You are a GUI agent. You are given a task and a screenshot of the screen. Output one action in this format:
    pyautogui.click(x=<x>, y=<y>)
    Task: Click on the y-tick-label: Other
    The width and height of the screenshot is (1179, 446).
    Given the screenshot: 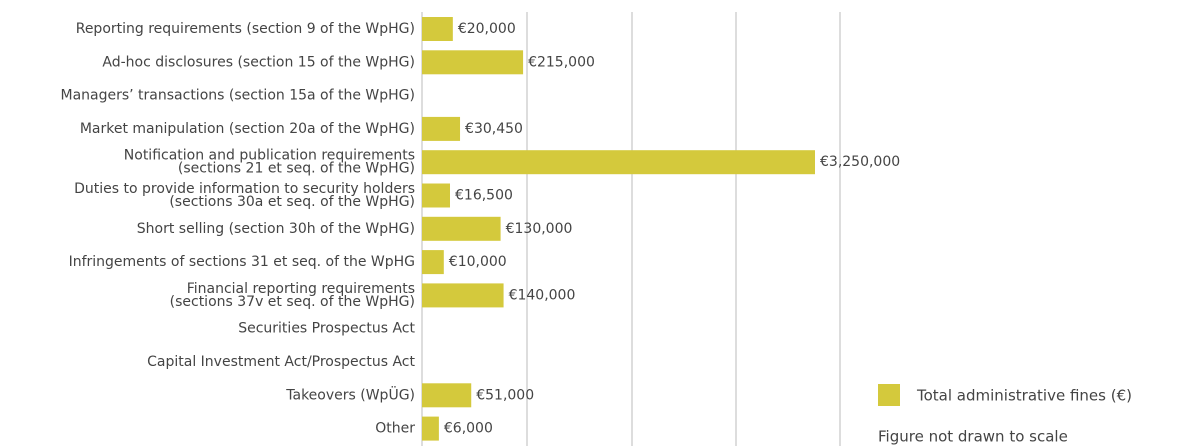 What is the action you would take?
    pyautogui.click(x=395, y=429)
    